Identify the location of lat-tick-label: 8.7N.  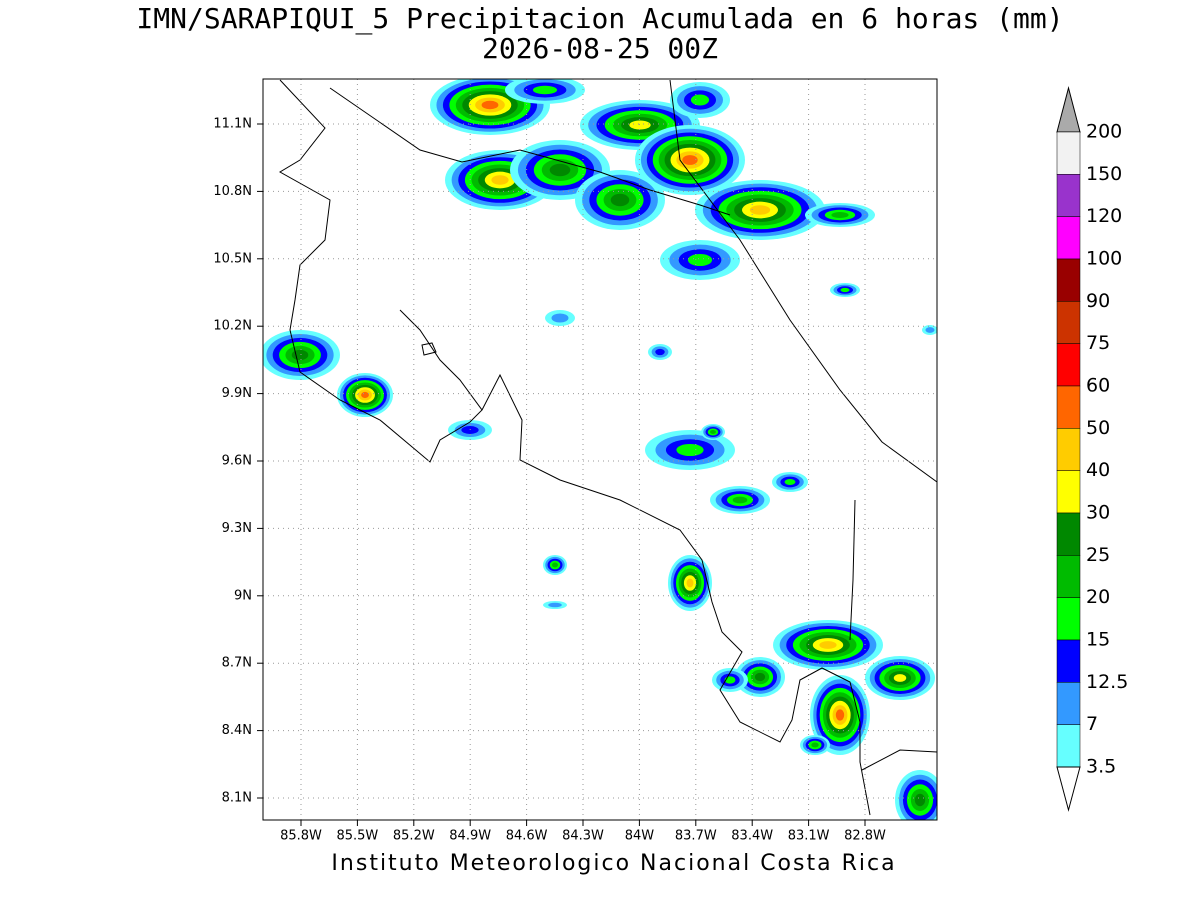
(237, 663).